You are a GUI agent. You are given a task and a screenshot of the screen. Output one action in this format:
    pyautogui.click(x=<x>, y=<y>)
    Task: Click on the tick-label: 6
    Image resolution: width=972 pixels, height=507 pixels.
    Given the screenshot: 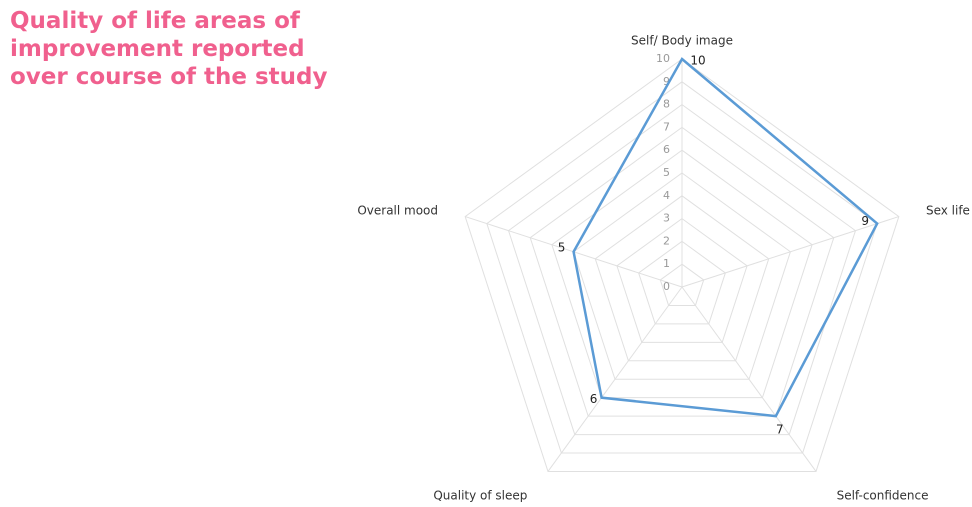 What is the action you would take?
    pyautogui.click(x=666, y=149)
    